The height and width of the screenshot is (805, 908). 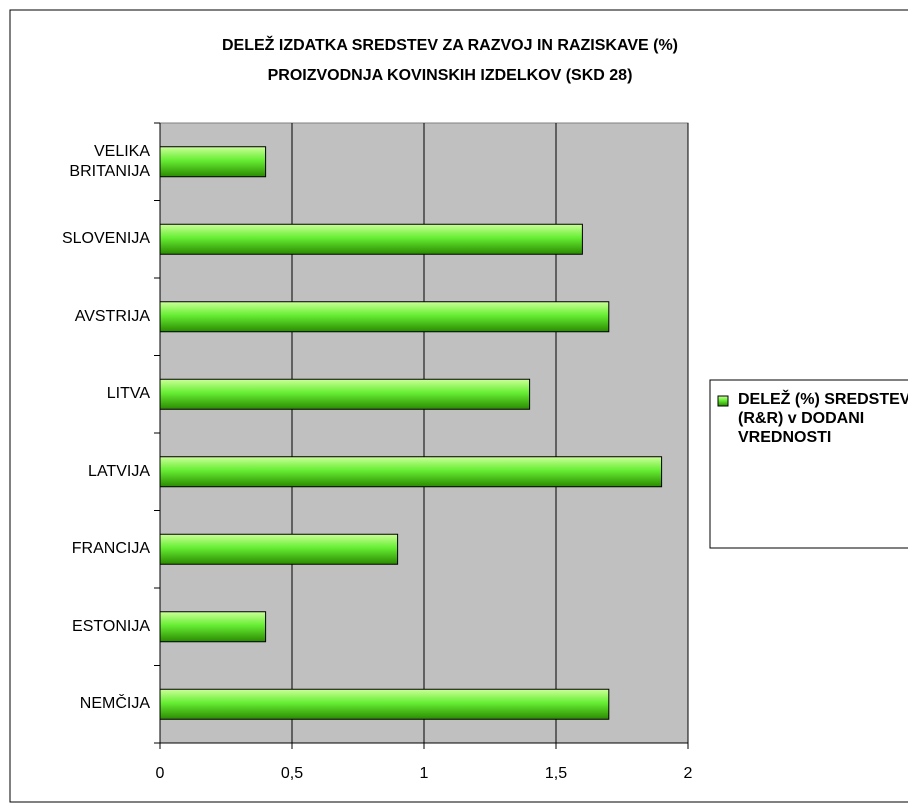 I want to click on y-tick-label: ESTONIJA, so click(x=111, y=626).